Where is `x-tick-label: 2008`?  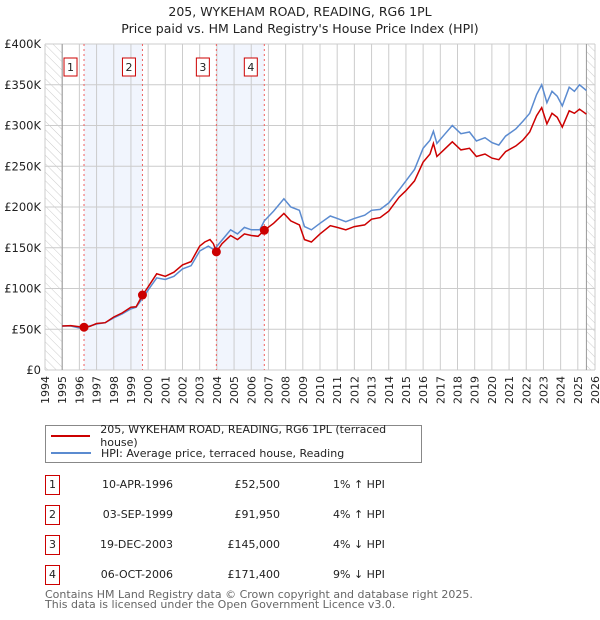 x-tick-label: 2008 is located at coordinates (286, 390).